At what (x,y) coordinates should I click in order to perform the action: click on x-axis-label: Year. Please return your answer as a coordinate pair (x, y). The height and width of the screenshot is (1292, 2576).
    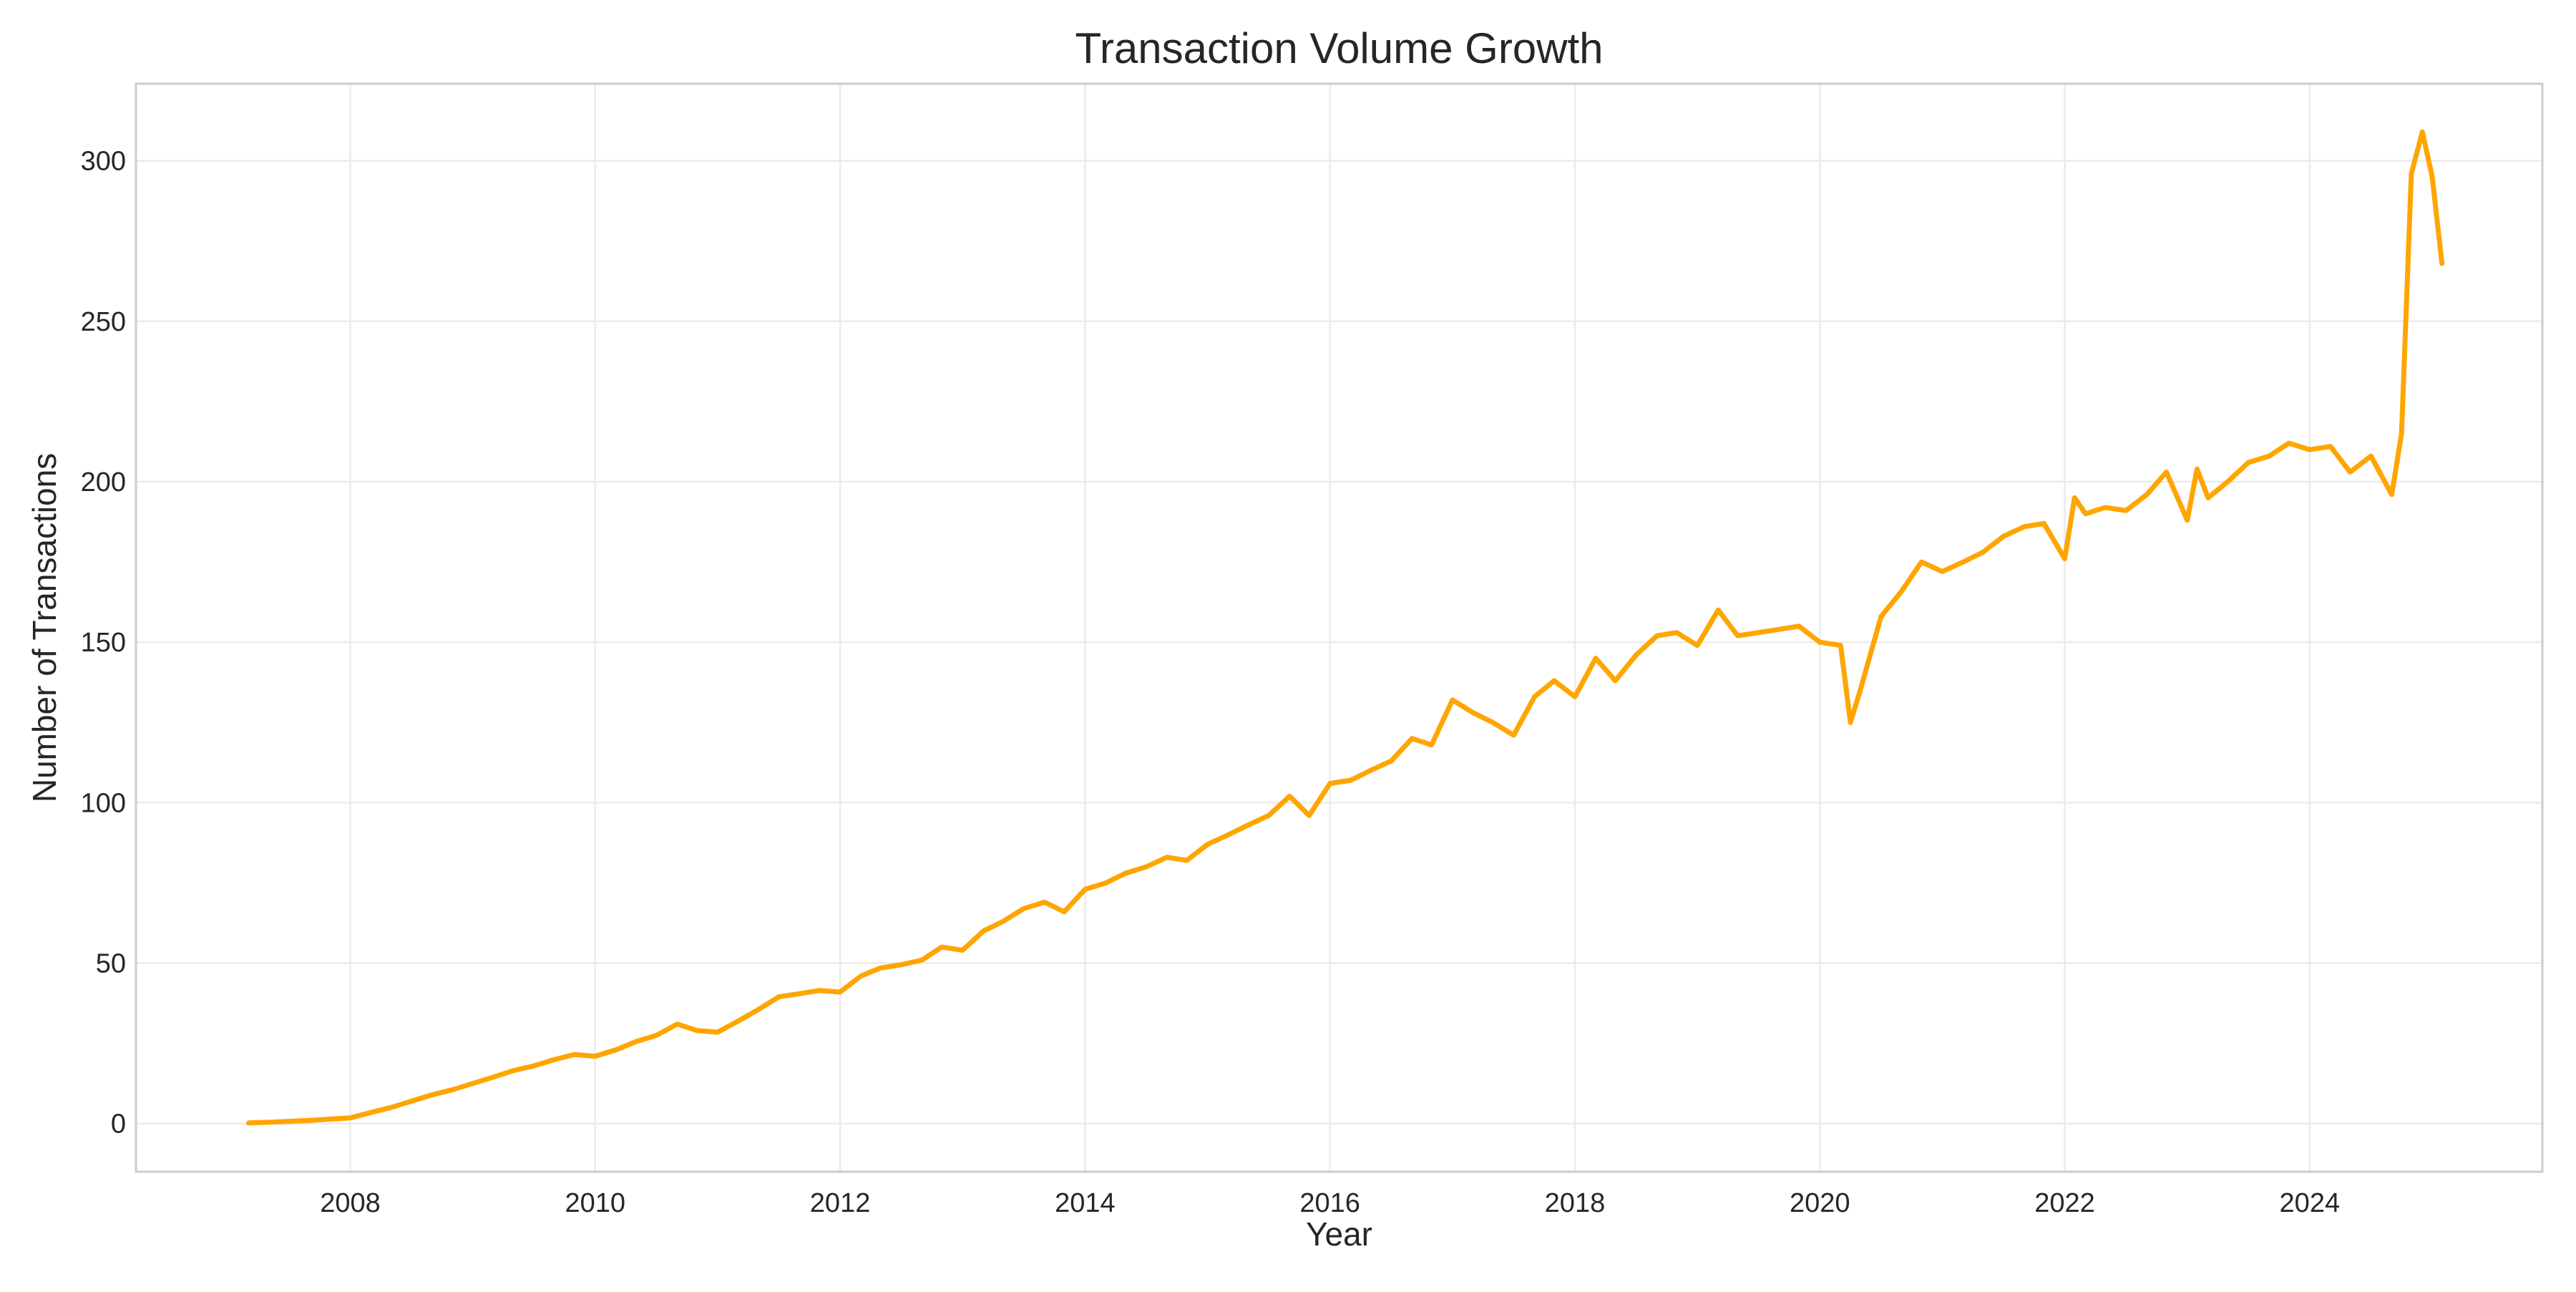
    Looking at the image, I should click on (1339, 1234).